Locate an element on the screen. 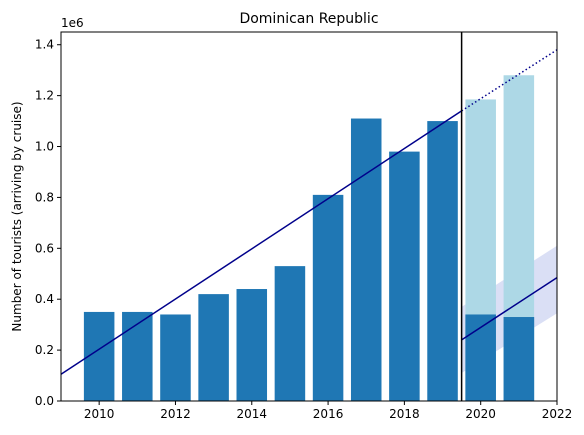 The height and width of the screenshot is (435, 584). x-tick-label-2018: 2018 is located at coordinates (404, 414).